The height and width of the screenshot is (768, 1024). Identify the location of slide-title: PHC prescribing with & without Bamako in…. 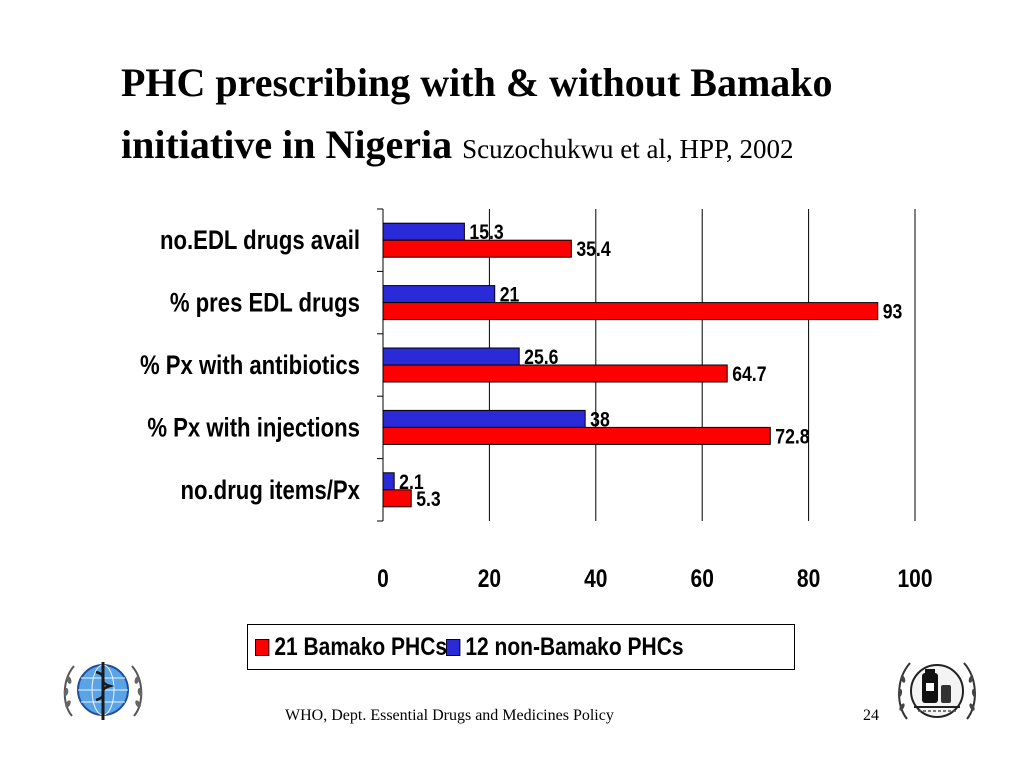
(531, 116).